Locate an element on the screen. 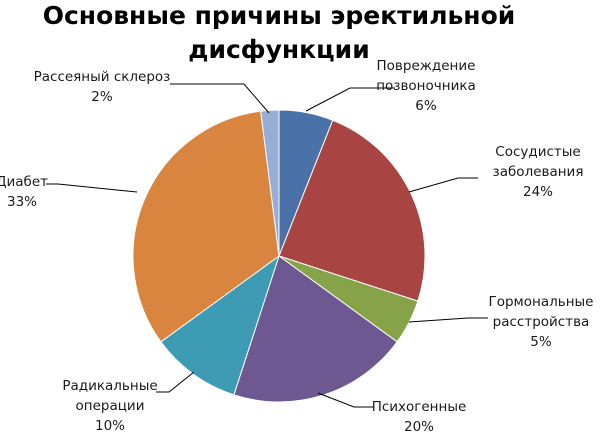  slice-label-1-line-2: позвоночника is located at coordinates (426, 86).